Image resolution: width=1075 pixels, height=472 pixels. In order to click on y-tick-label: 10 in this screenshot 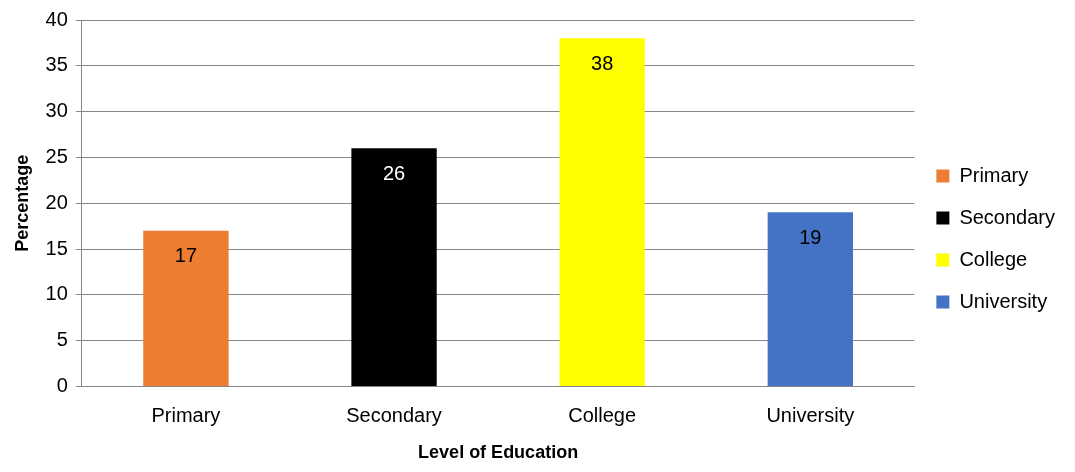, I will do `click(56, 293)`.